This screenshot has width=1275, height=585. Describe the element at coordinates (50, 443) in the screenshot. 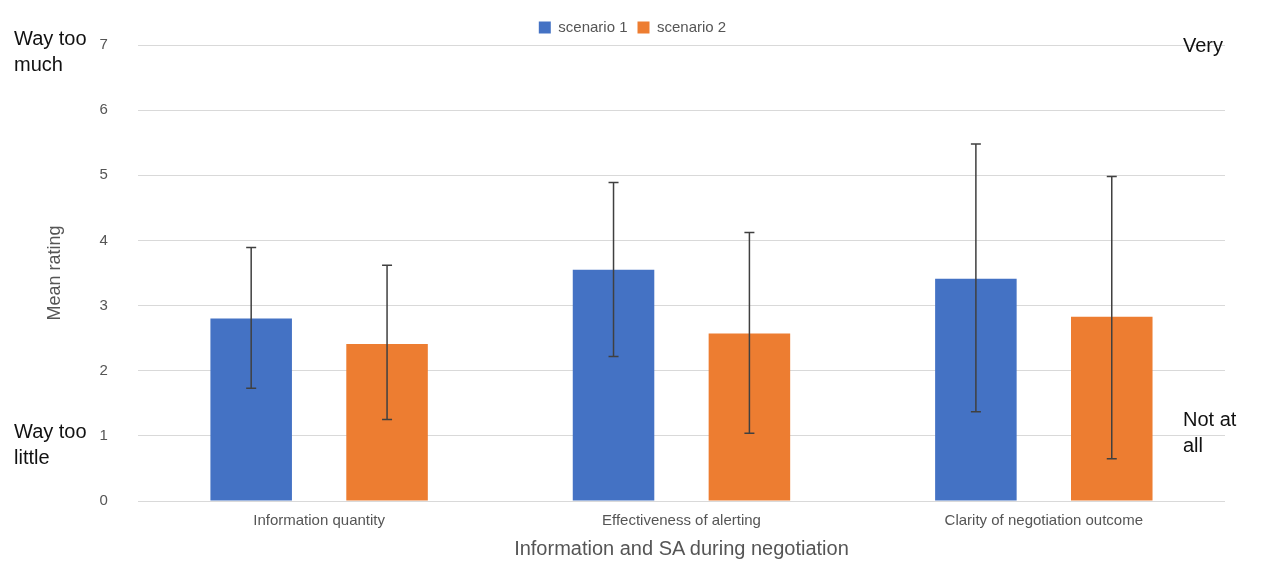

I see `text: Way too little` at that location.